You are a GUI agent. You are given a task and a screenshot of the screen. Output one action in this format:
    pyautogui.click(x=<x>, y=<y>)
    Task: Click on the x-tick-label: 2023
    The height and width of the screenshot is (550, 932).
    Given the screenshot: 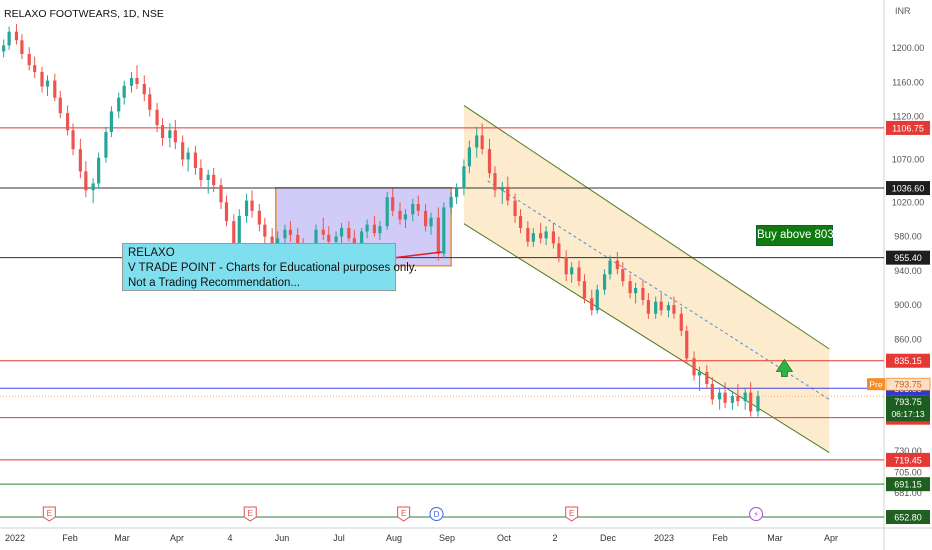 What is the action you would take?
    pyautogui.click(x=664, y=538)
    